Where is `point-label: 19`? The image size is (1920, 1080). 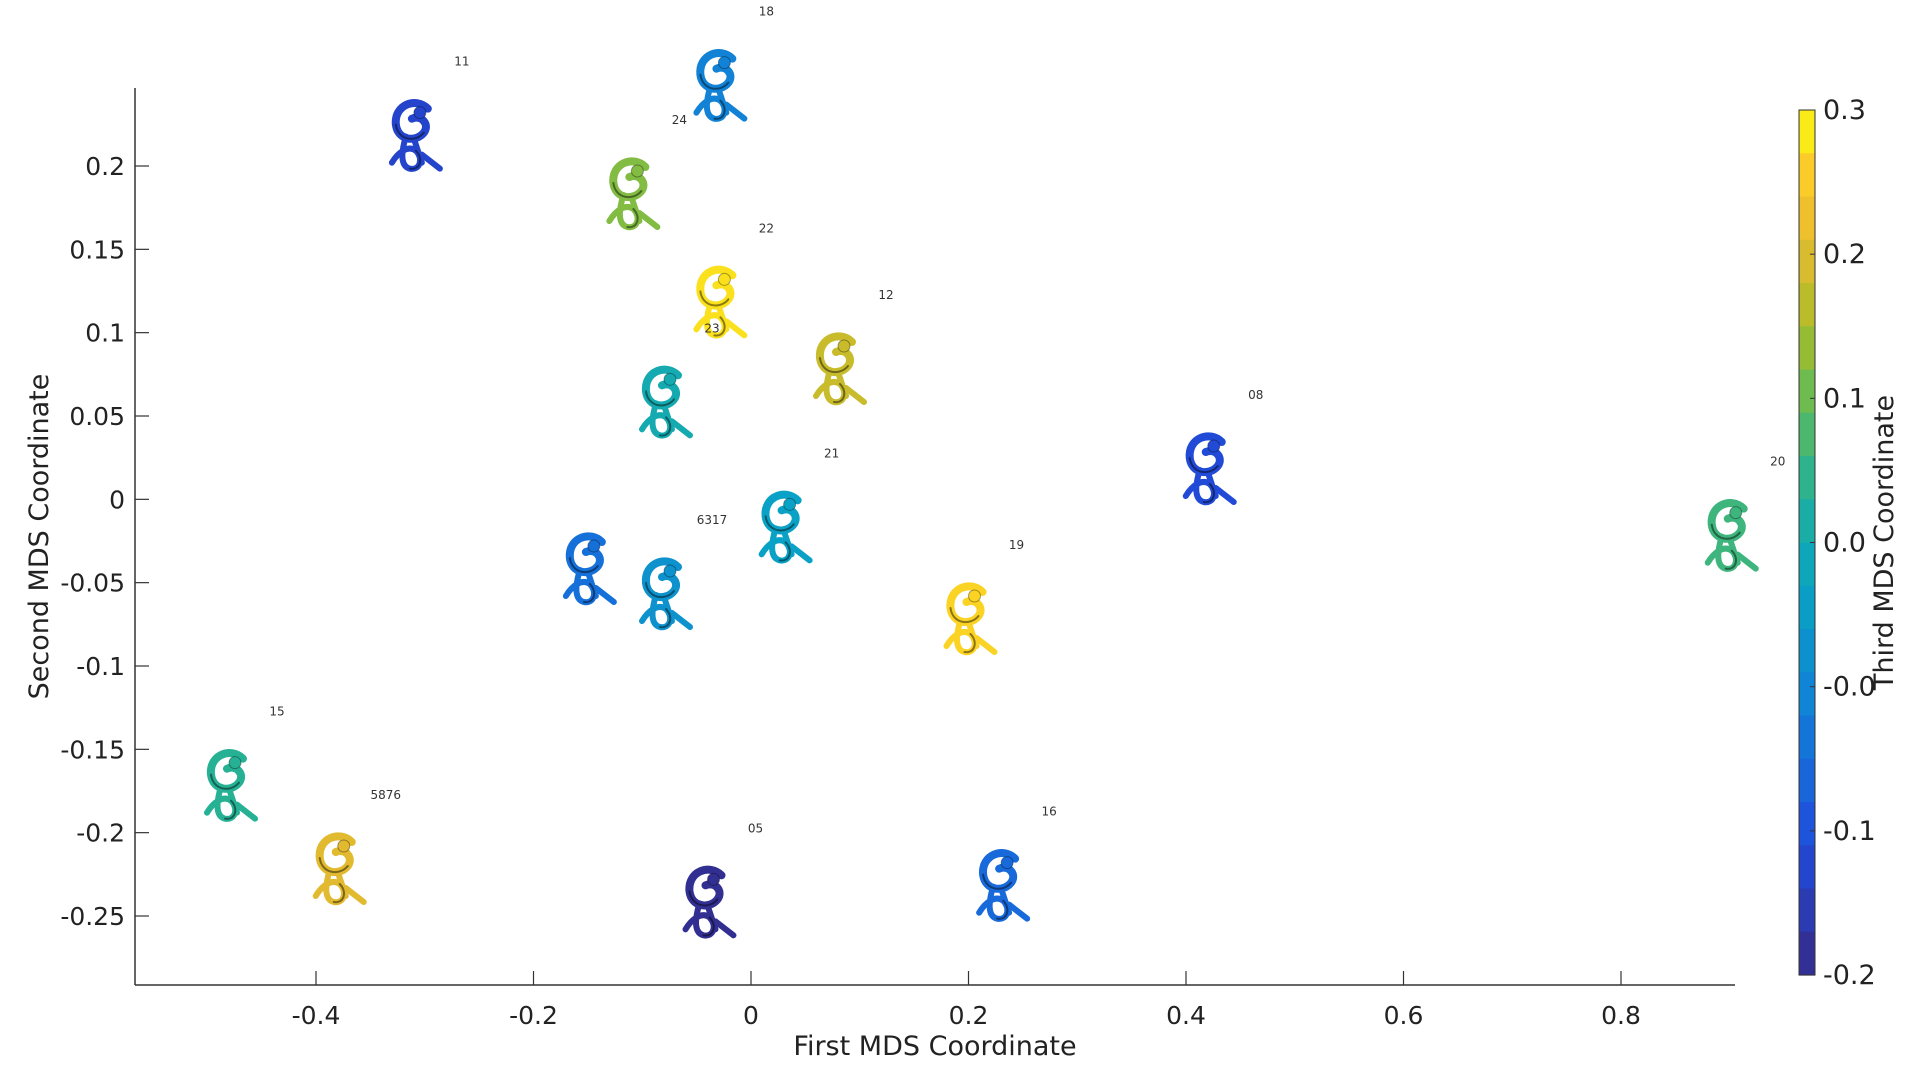
point-label: 19 is located at coordinates (1016, 545).